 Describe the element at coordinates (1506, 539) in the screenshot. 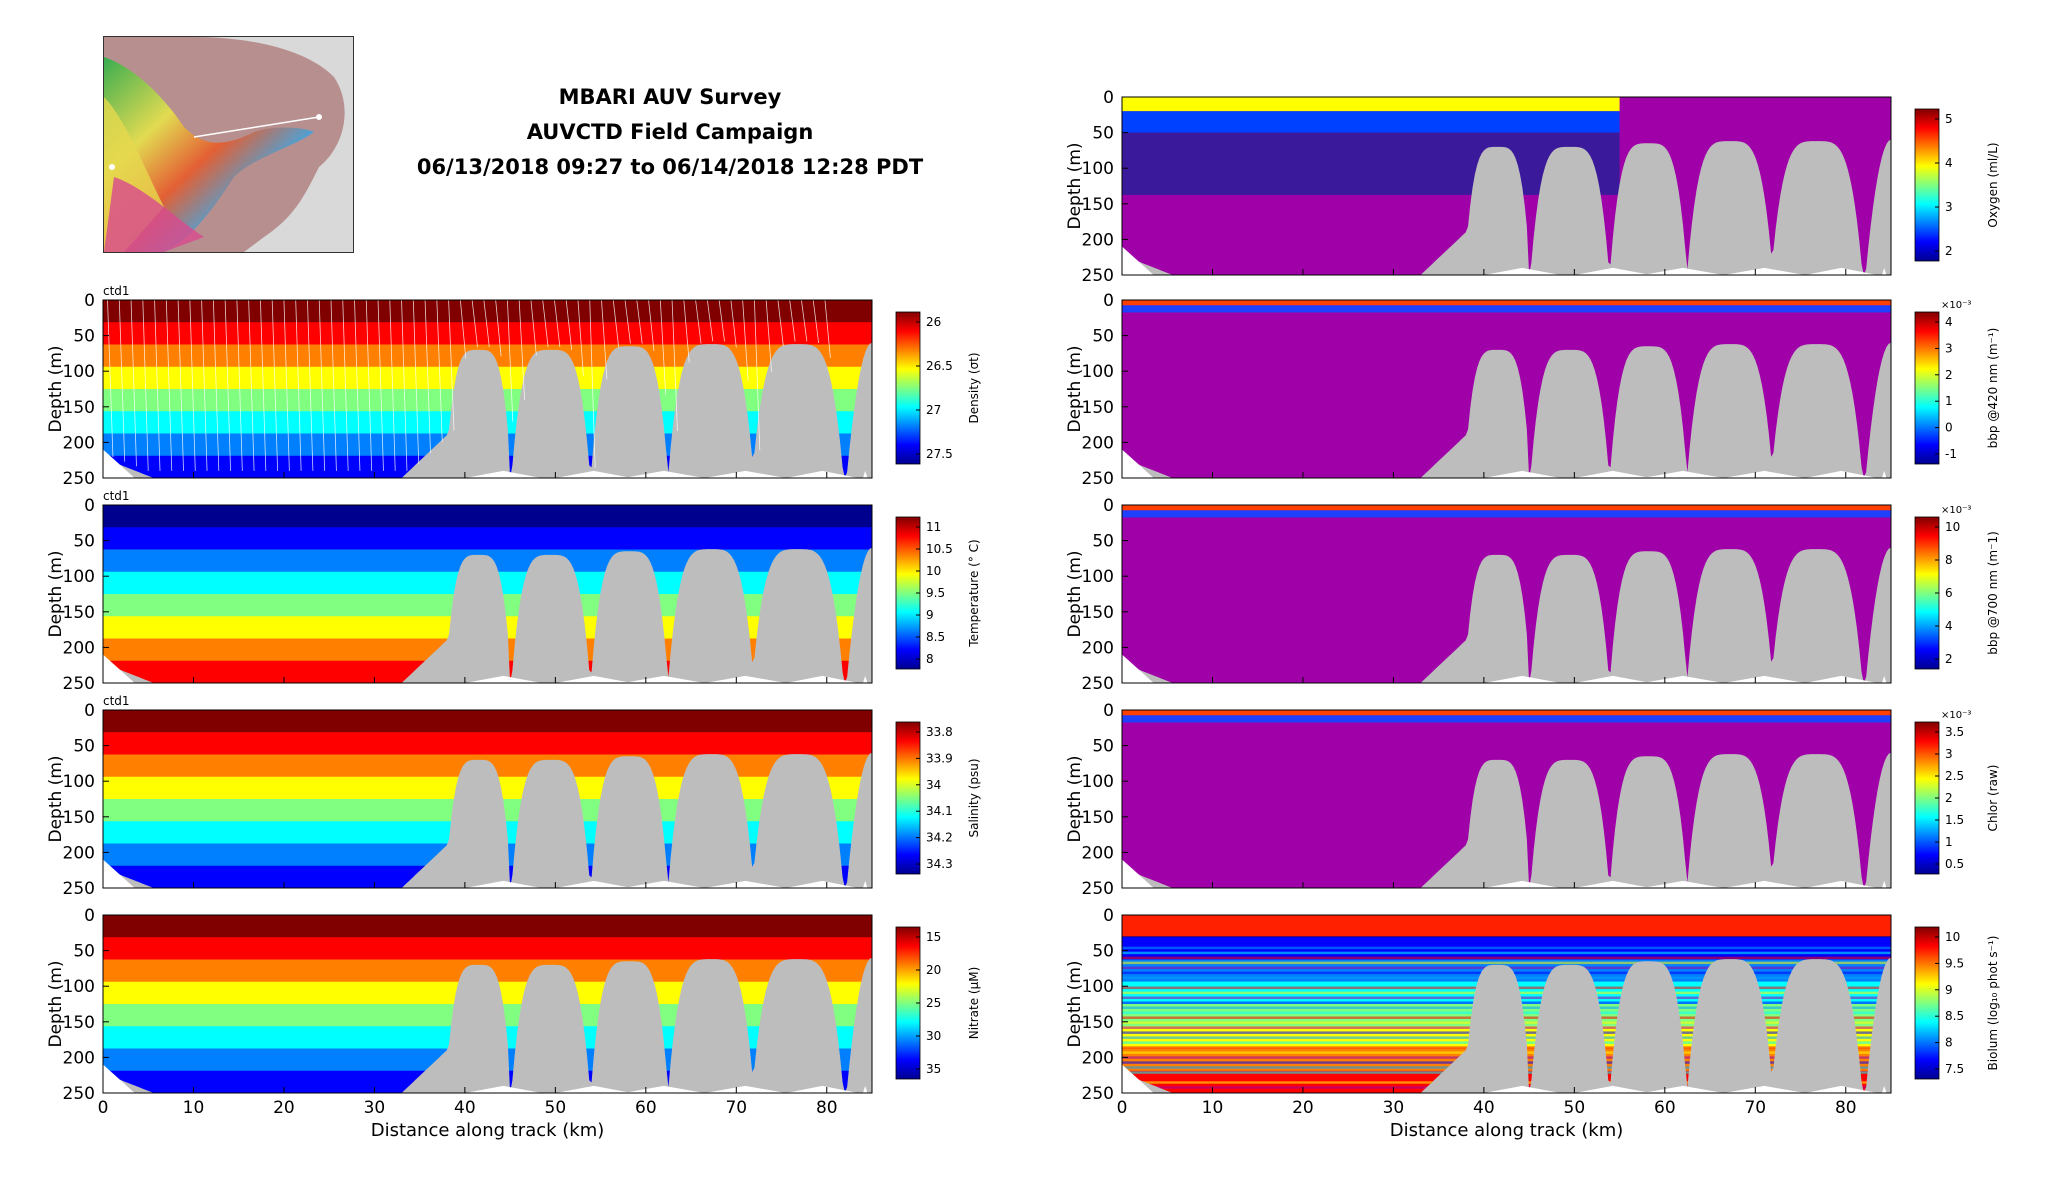

I see `band-bbp700` at that location.